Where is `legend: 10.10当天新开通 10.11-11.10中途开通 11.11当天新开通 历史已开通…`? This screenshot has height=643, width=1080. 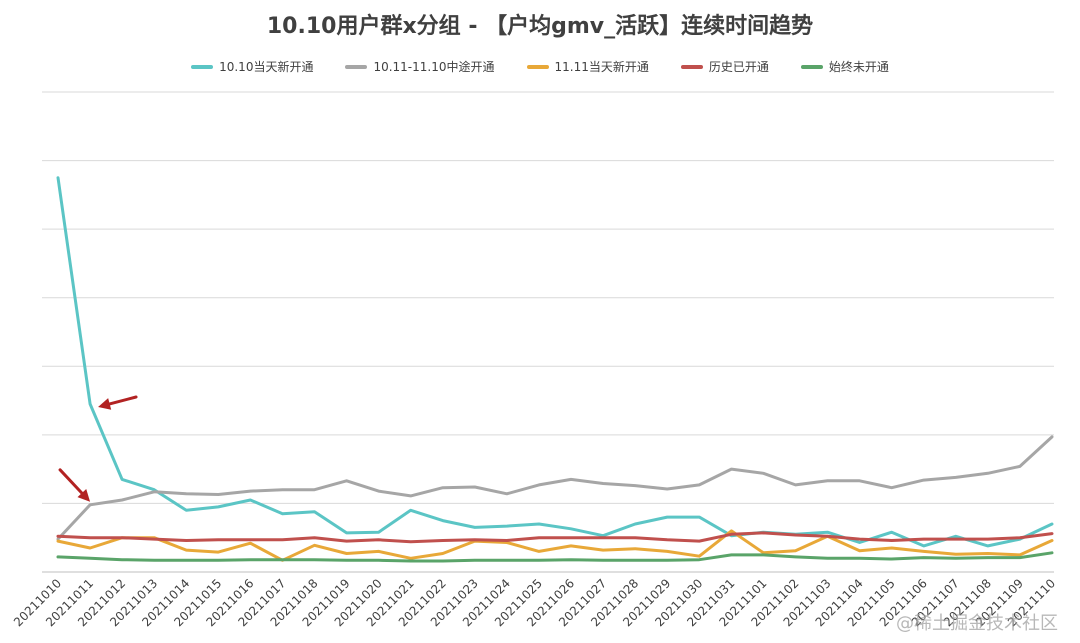 legend: 10.10当天新开通 10.11-11.10中途开通 11.11当天新开通 历史已开通… is located at coordinates (540, 66).